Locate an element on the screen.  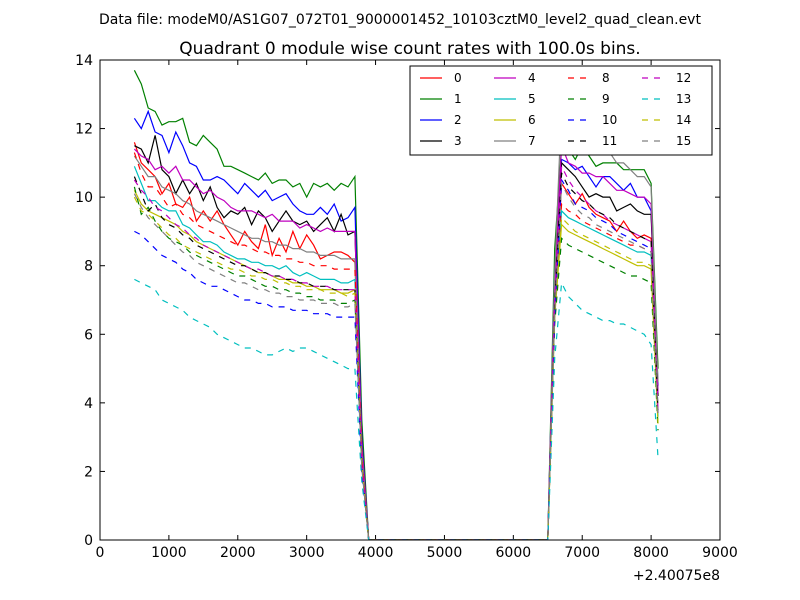
legend-label-2: 2 is located at coordinates (458, 120).